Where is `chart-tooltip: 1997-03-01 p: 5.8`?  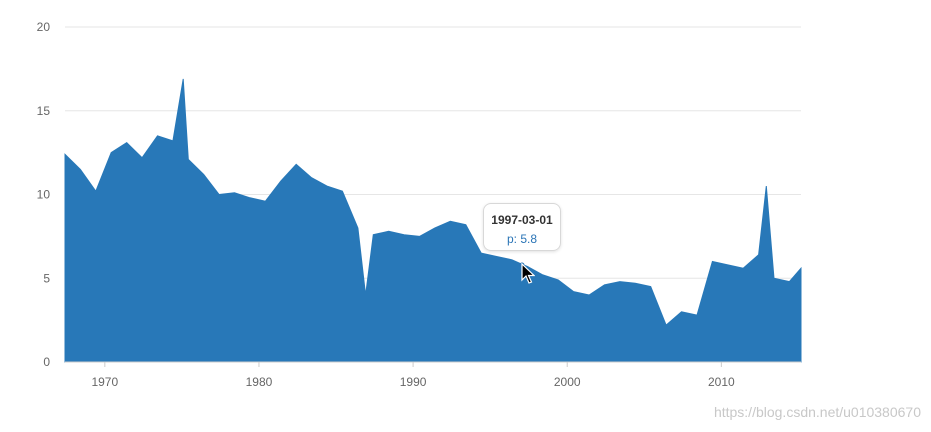
chart-tooltip: 1997-03-01 p: 5.8 is located at coordinates (522, 227).